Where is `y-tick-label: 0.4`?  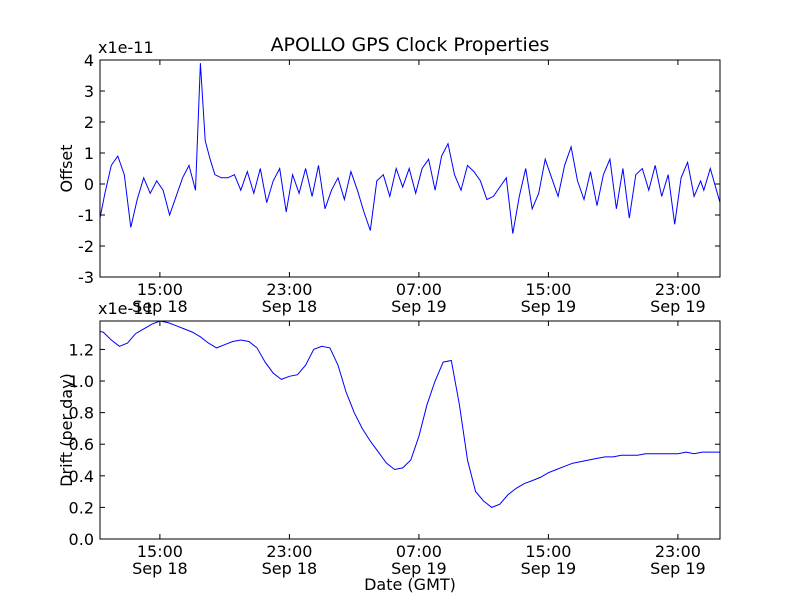 y-tick-label: 0.4 is located at coordinates (81, 476).